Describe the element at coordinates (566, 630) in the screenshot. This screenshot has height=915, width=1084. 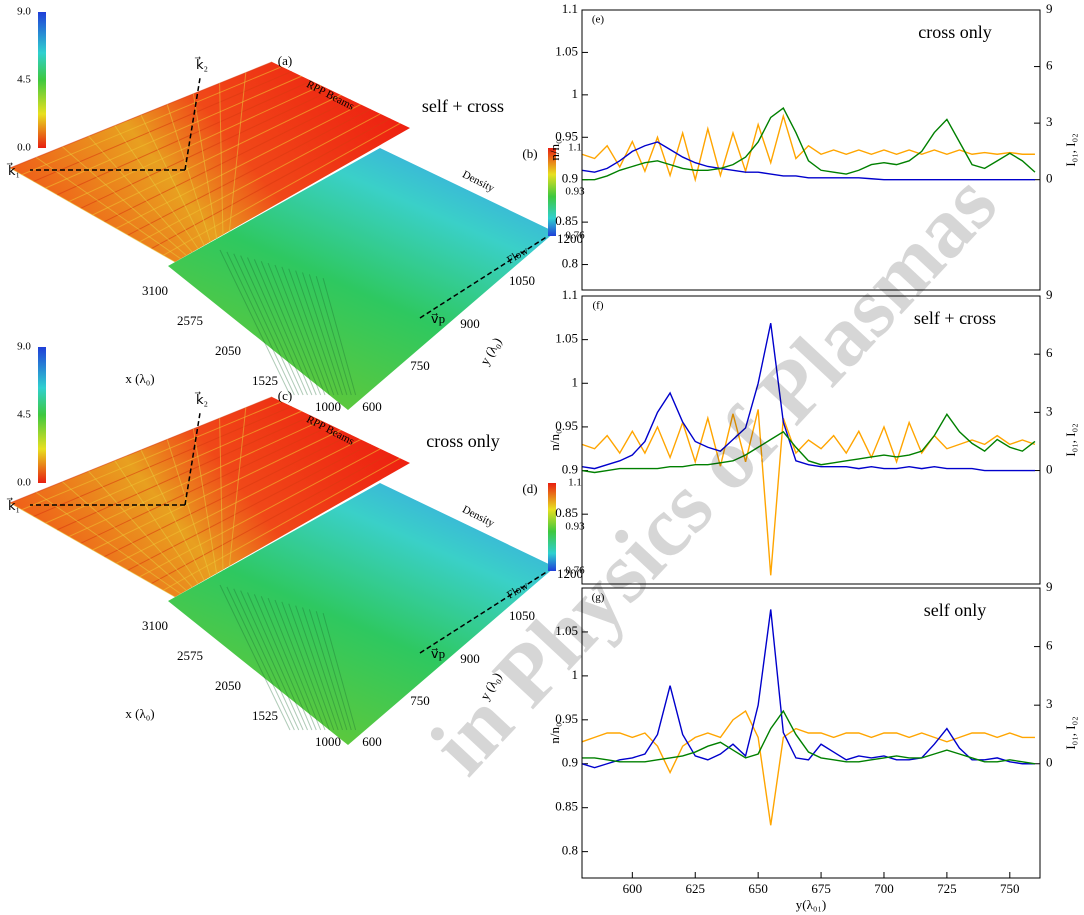
I see `y-tick-label: 1.05` at that location.